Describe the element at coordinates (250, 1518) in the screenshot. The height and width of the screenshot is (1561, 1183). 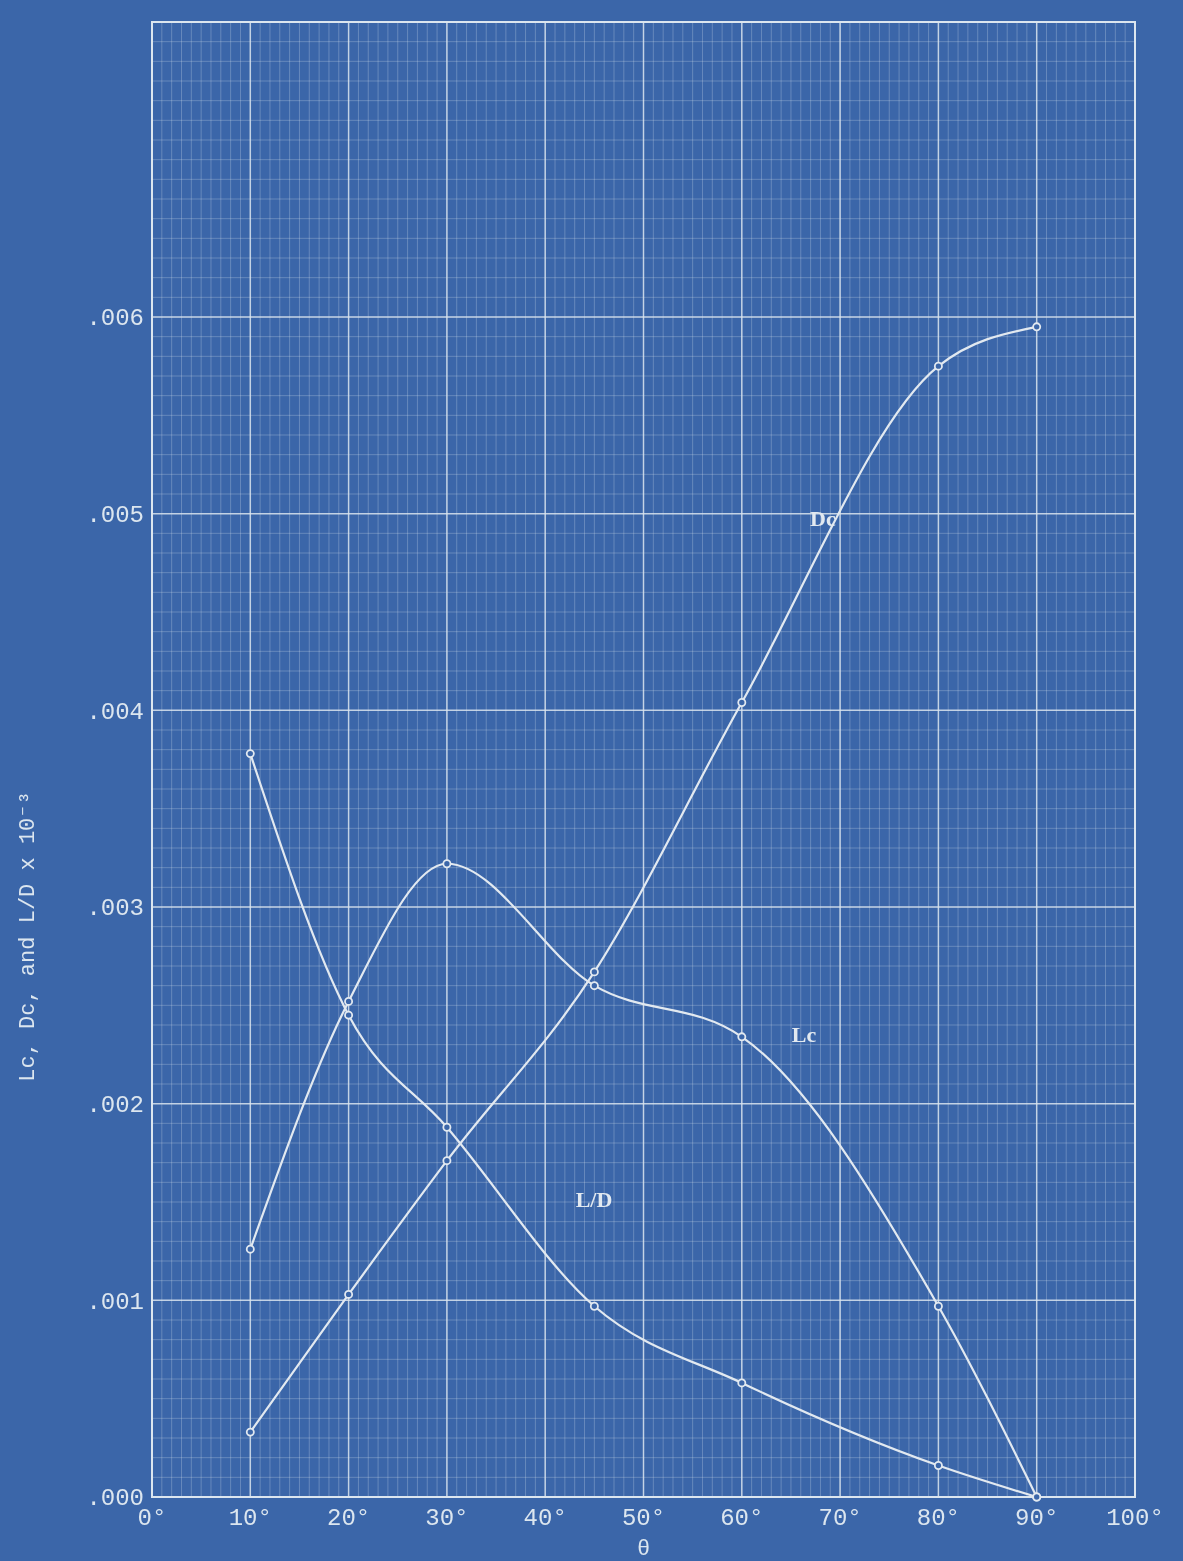
I see `x-tick-label: 10°` at that location.